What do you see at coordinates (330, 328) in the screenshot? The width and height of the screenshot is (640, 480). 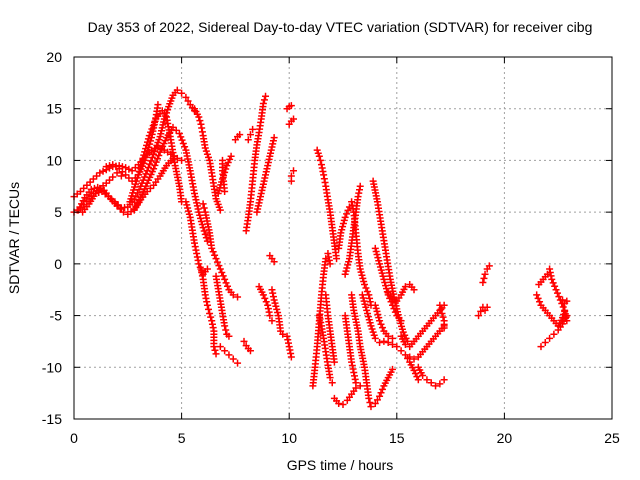 I see `series-arc-ae` at bounding box center [330, 328].